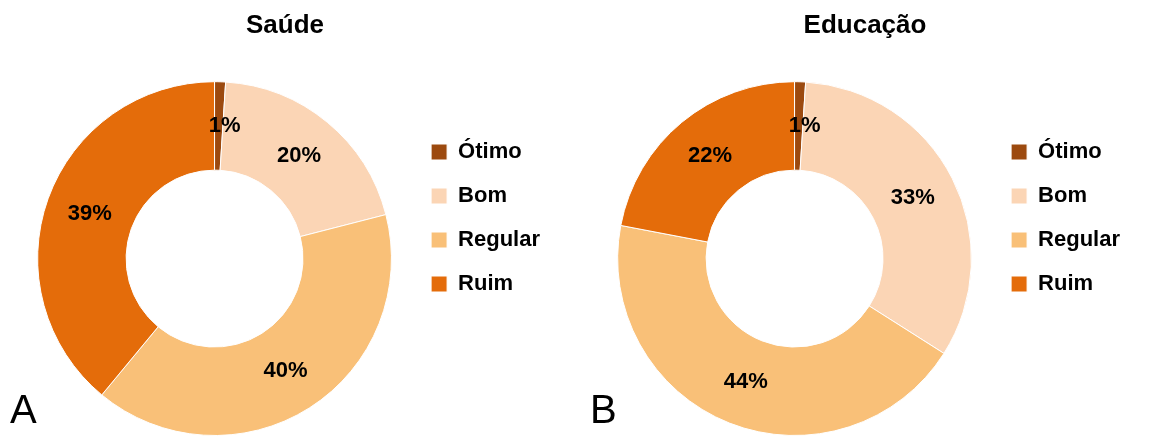 The width and height of the screenshot is (1161, 441). Describe the element at coordinates (603, 409) in the screenshot. I see `text: B` at that location.